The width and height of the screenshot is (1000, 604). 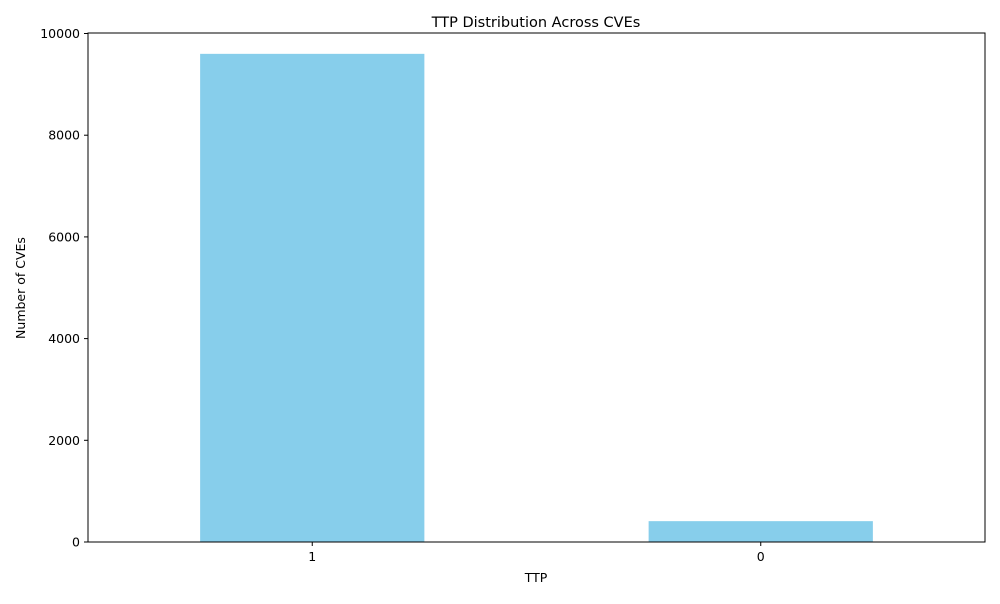 I want to click on x-tick-label: 1, so click(x=312, y=556).